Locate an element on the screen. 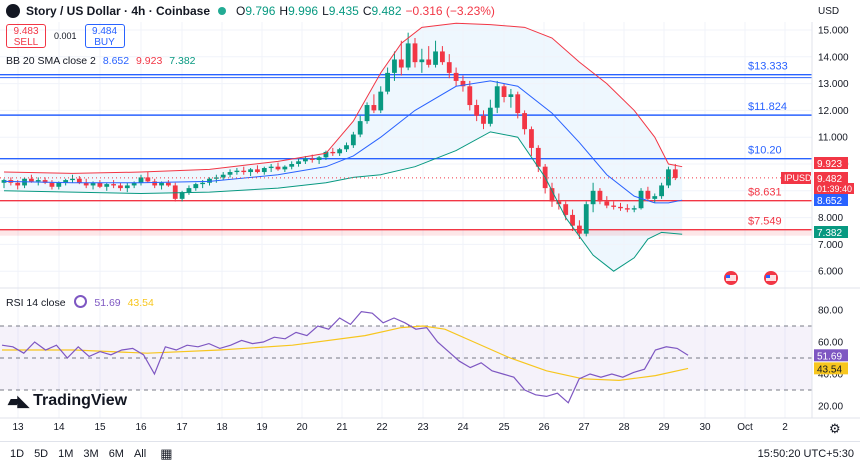 The height and width of the screenshot is (466, 860). open-value: 9.796 is located at coordinates (260, 11).